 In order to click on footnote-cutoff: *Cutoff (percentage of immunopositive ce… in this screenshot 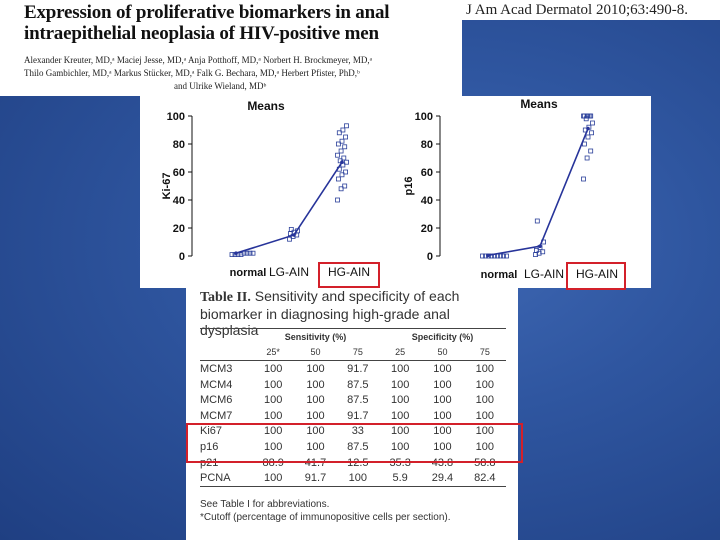, I will do `click(325, 517)`.